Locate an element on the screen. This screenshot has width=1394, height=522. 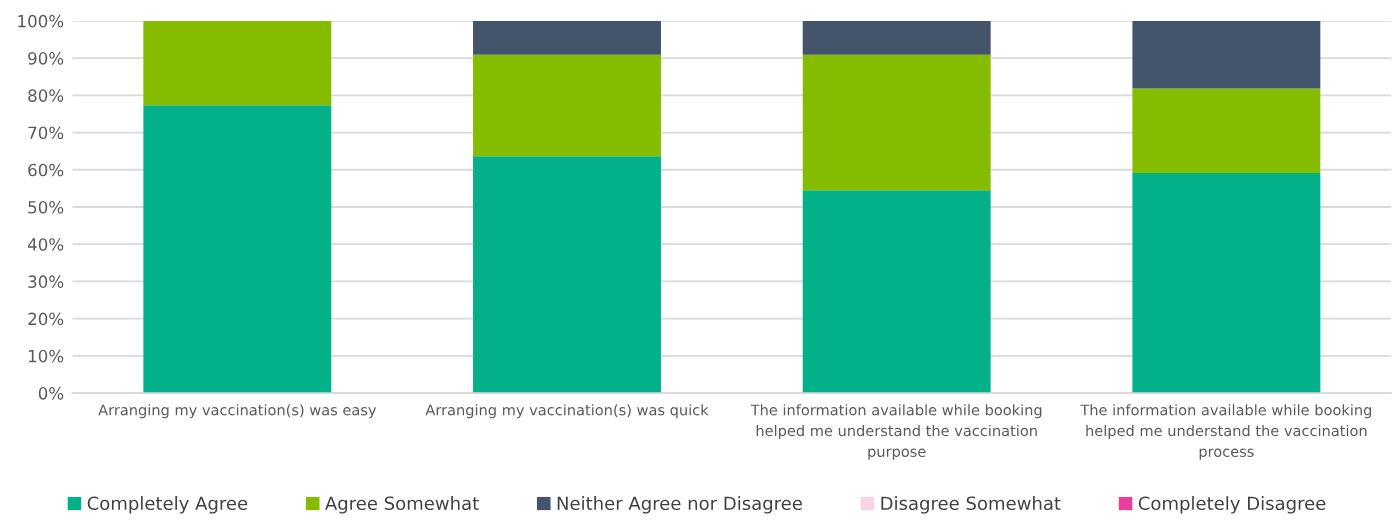
legend-label: Disagree Somewhat is located at coordinates (971, 505).